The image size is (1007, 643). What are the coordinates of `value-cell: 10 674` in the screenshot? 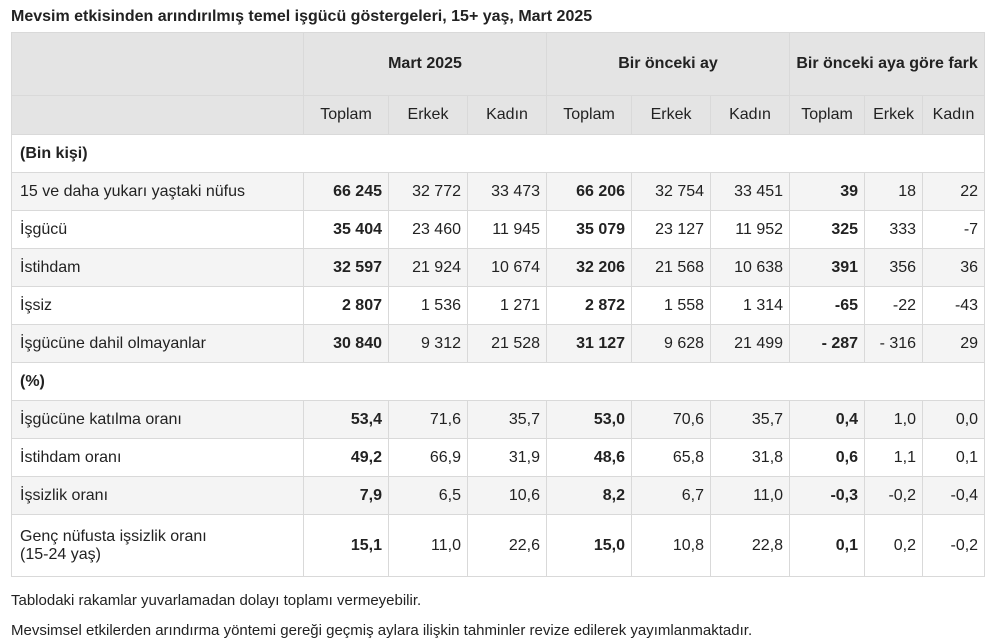 It's located at (507, 267).